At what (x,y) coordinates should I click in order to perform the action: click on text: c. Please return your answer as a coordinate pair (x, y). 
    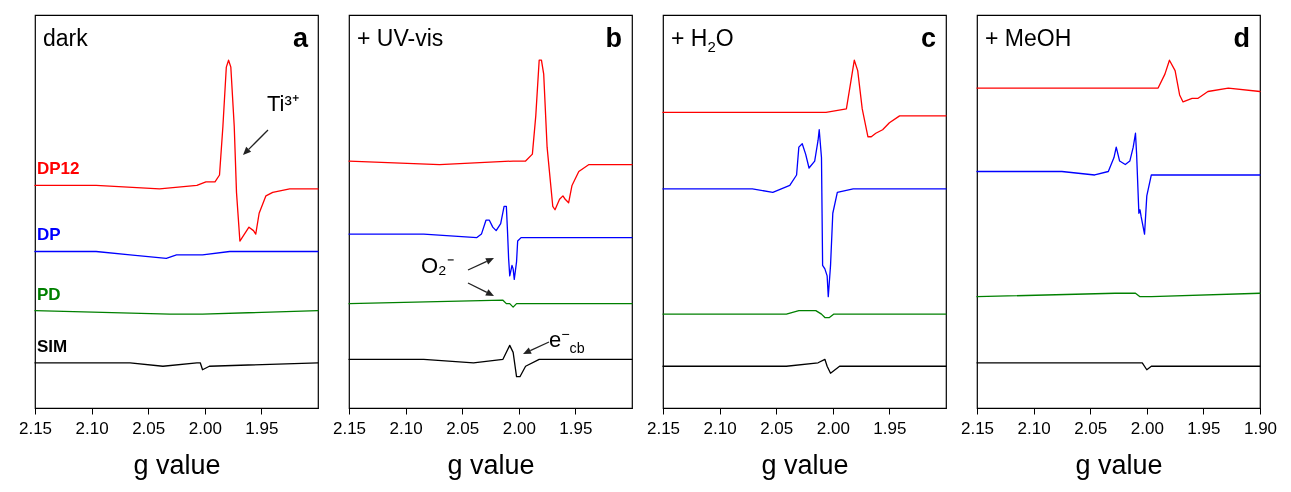
    Looking at the image, I should click on (928, 38).